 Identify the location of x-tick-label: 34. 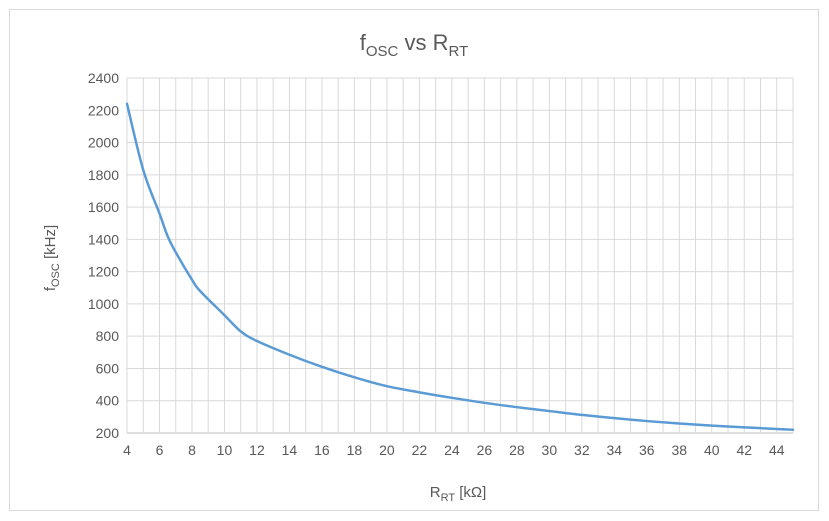
(615, 450).